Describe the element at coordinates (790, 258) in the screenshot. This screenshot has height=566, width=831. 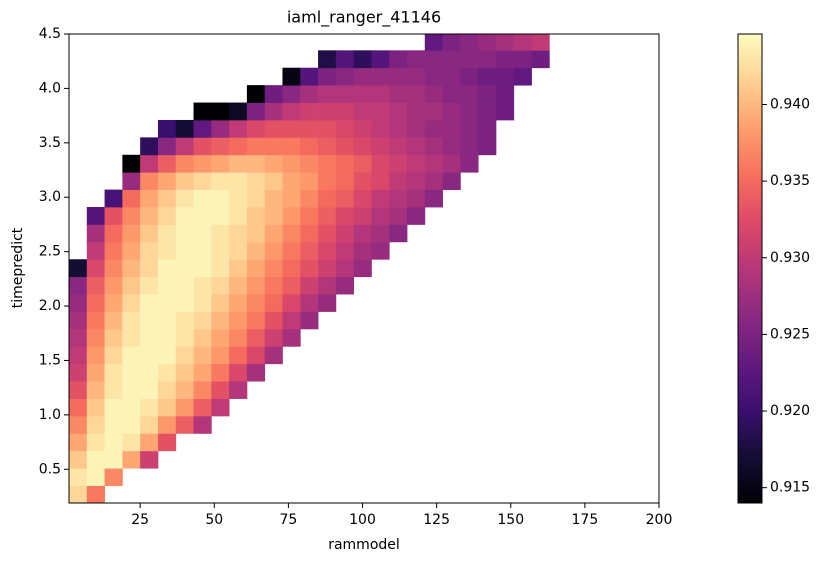
I see `colorbar-tick-label: 0.930` at that location.